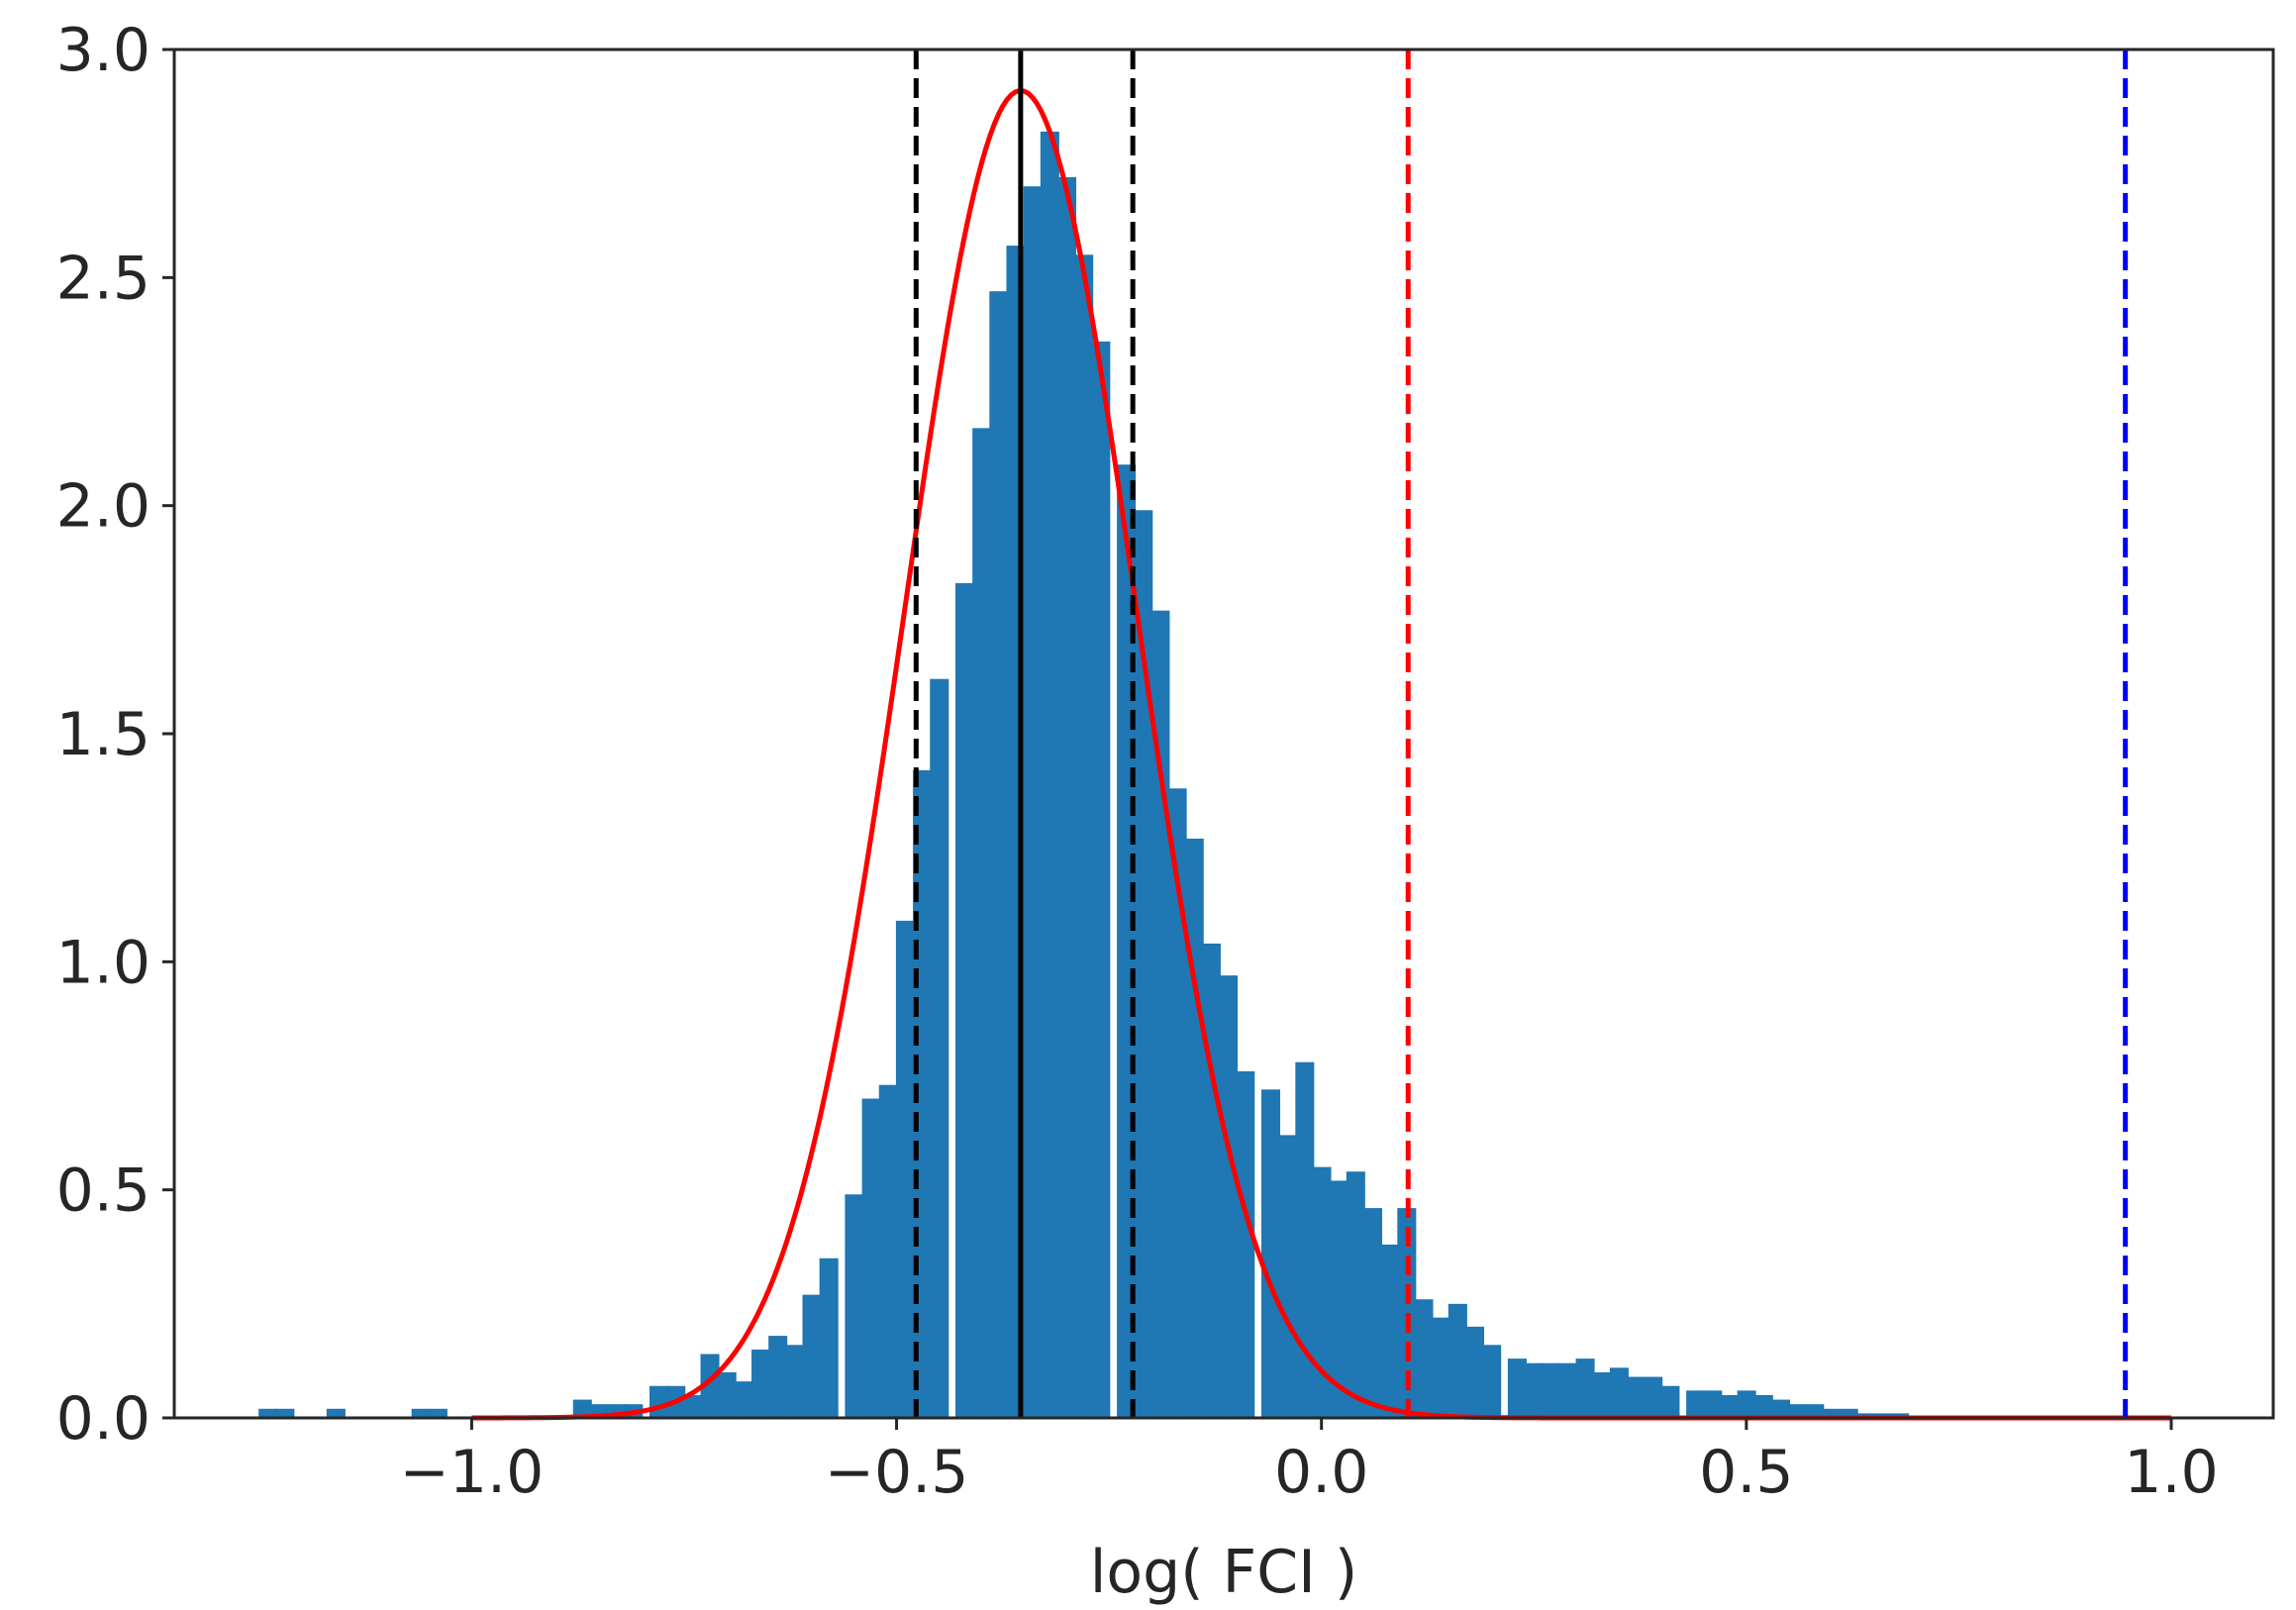 This screenshot has height=1610, width=2296. What do you see at coordinates (1224, 1572) in the screenshot?
I see `x-axis-label: log( FCI )` at bounding box center [1224, 1572].